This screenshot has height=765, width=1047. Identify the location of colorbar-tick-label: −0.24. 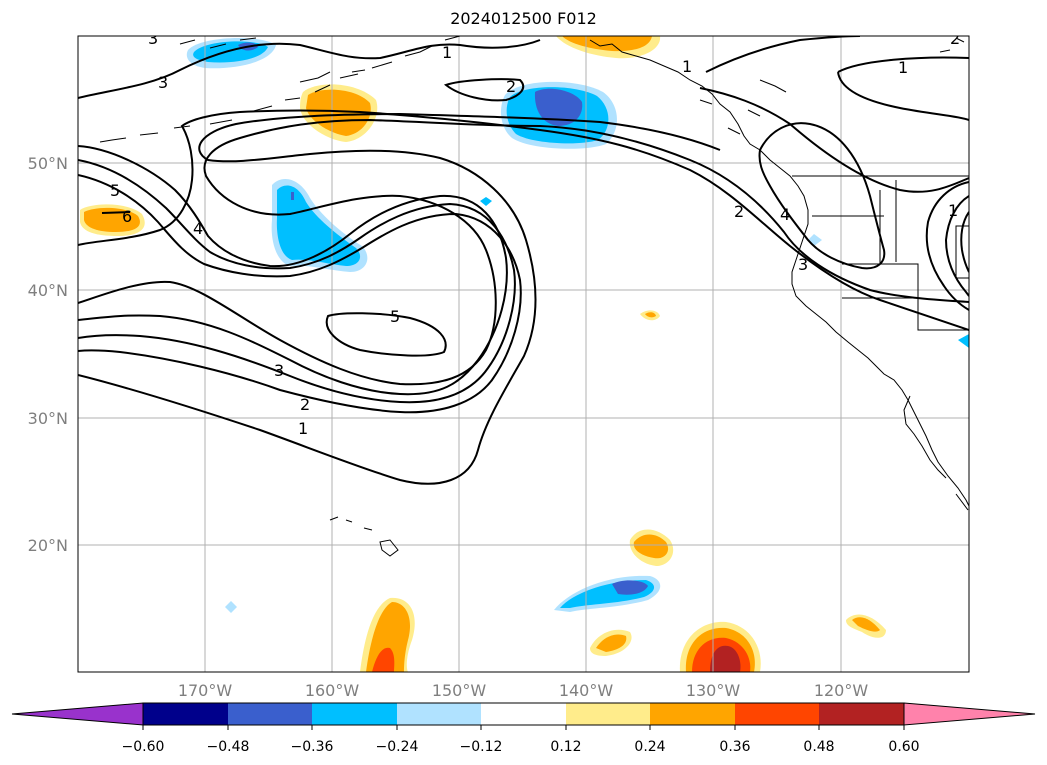
(397, 747).